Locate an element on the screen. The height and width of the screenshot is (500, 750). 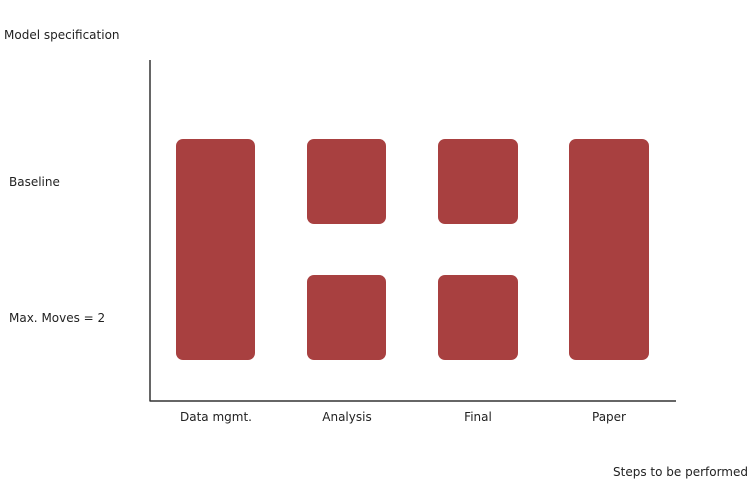
y-axis-title: Model specification is located at coordinates (62, 35).